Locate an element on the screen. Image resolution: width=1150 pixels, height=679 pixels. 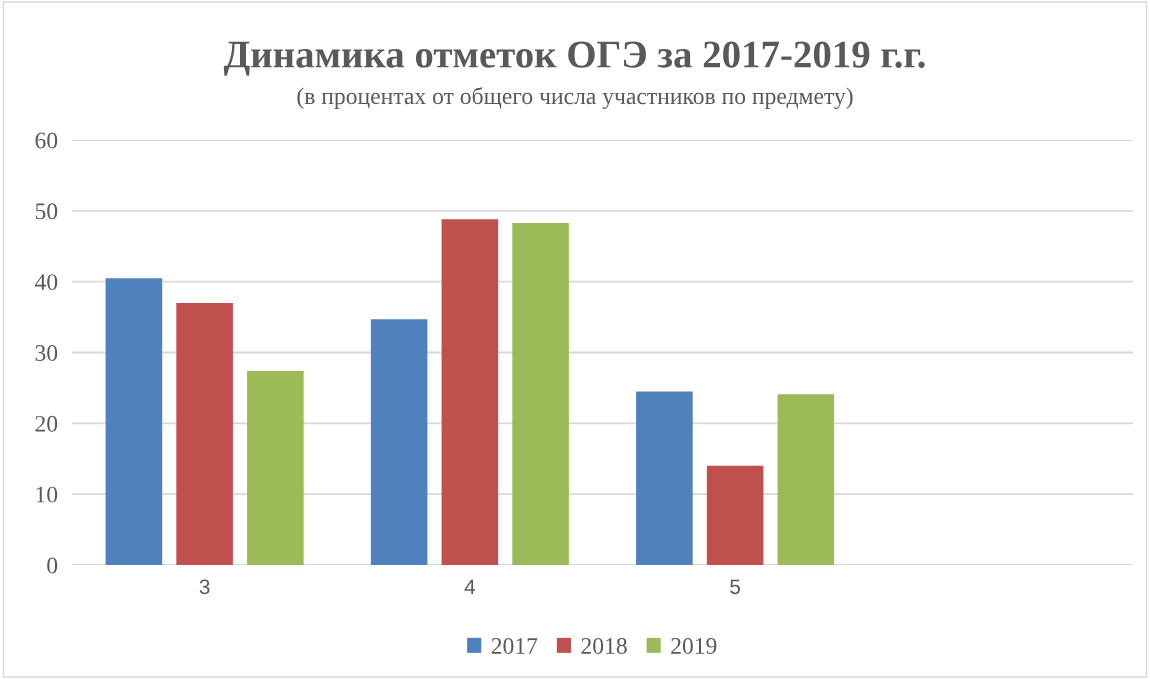
y-tick-label: 50 is located at coordinates (46, 211).